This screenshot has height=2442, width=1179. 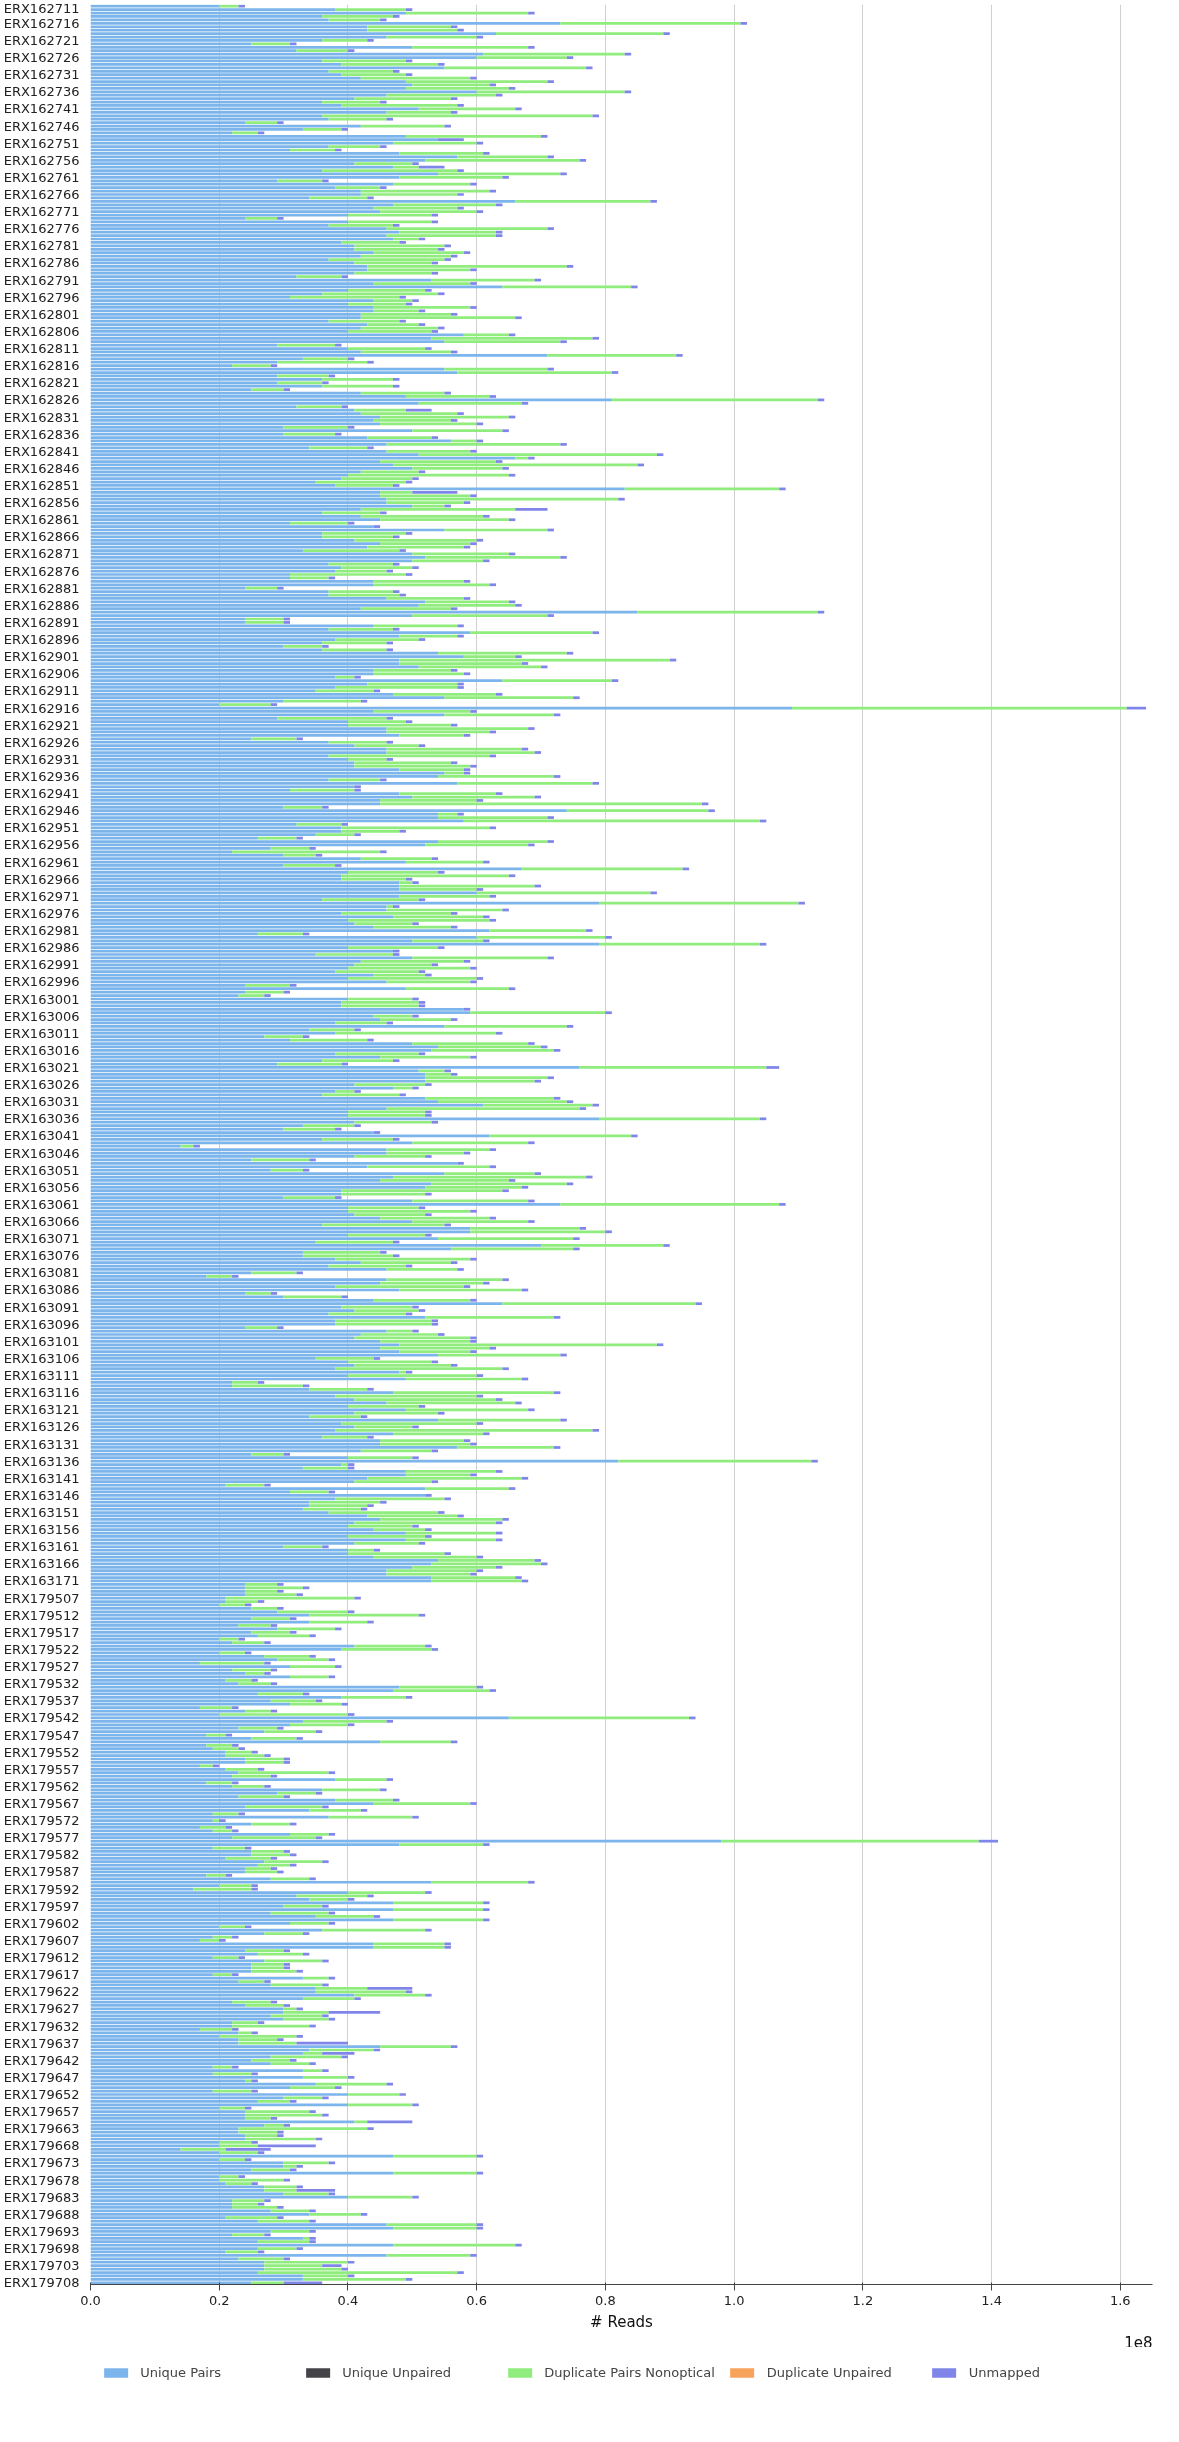 What do you see at coordinates (41, 485) in the screenshot?
I see `y-tick-label: ERX162851` at bounding box center [41, 485].